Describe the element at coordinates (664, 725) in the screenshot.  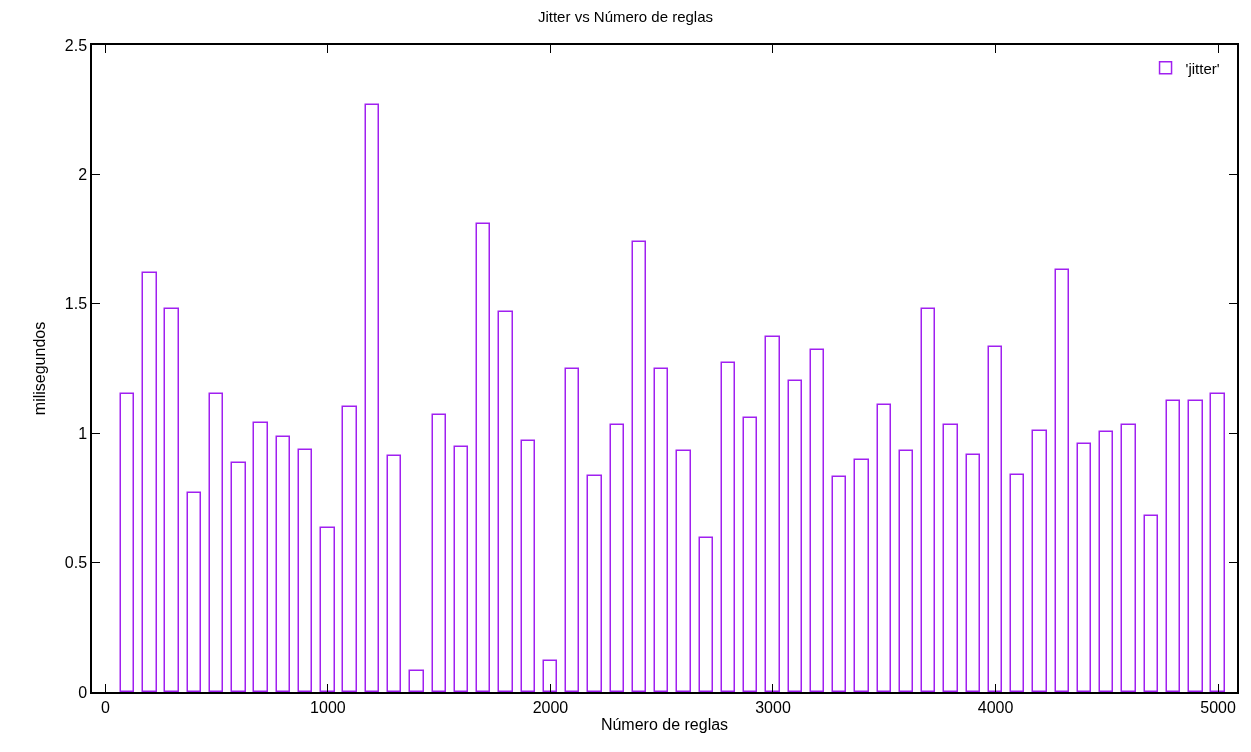
I see `x-axis-title: Número de reglas` at that location.